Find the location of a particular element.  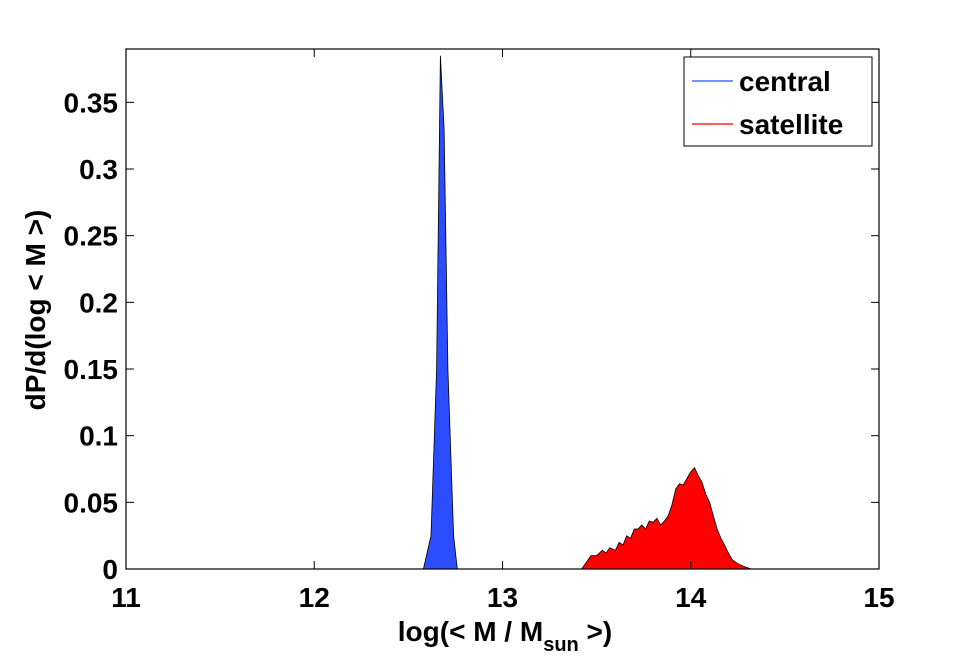

x-axis-label-subscript: sun is located at coordinates (561, 645).